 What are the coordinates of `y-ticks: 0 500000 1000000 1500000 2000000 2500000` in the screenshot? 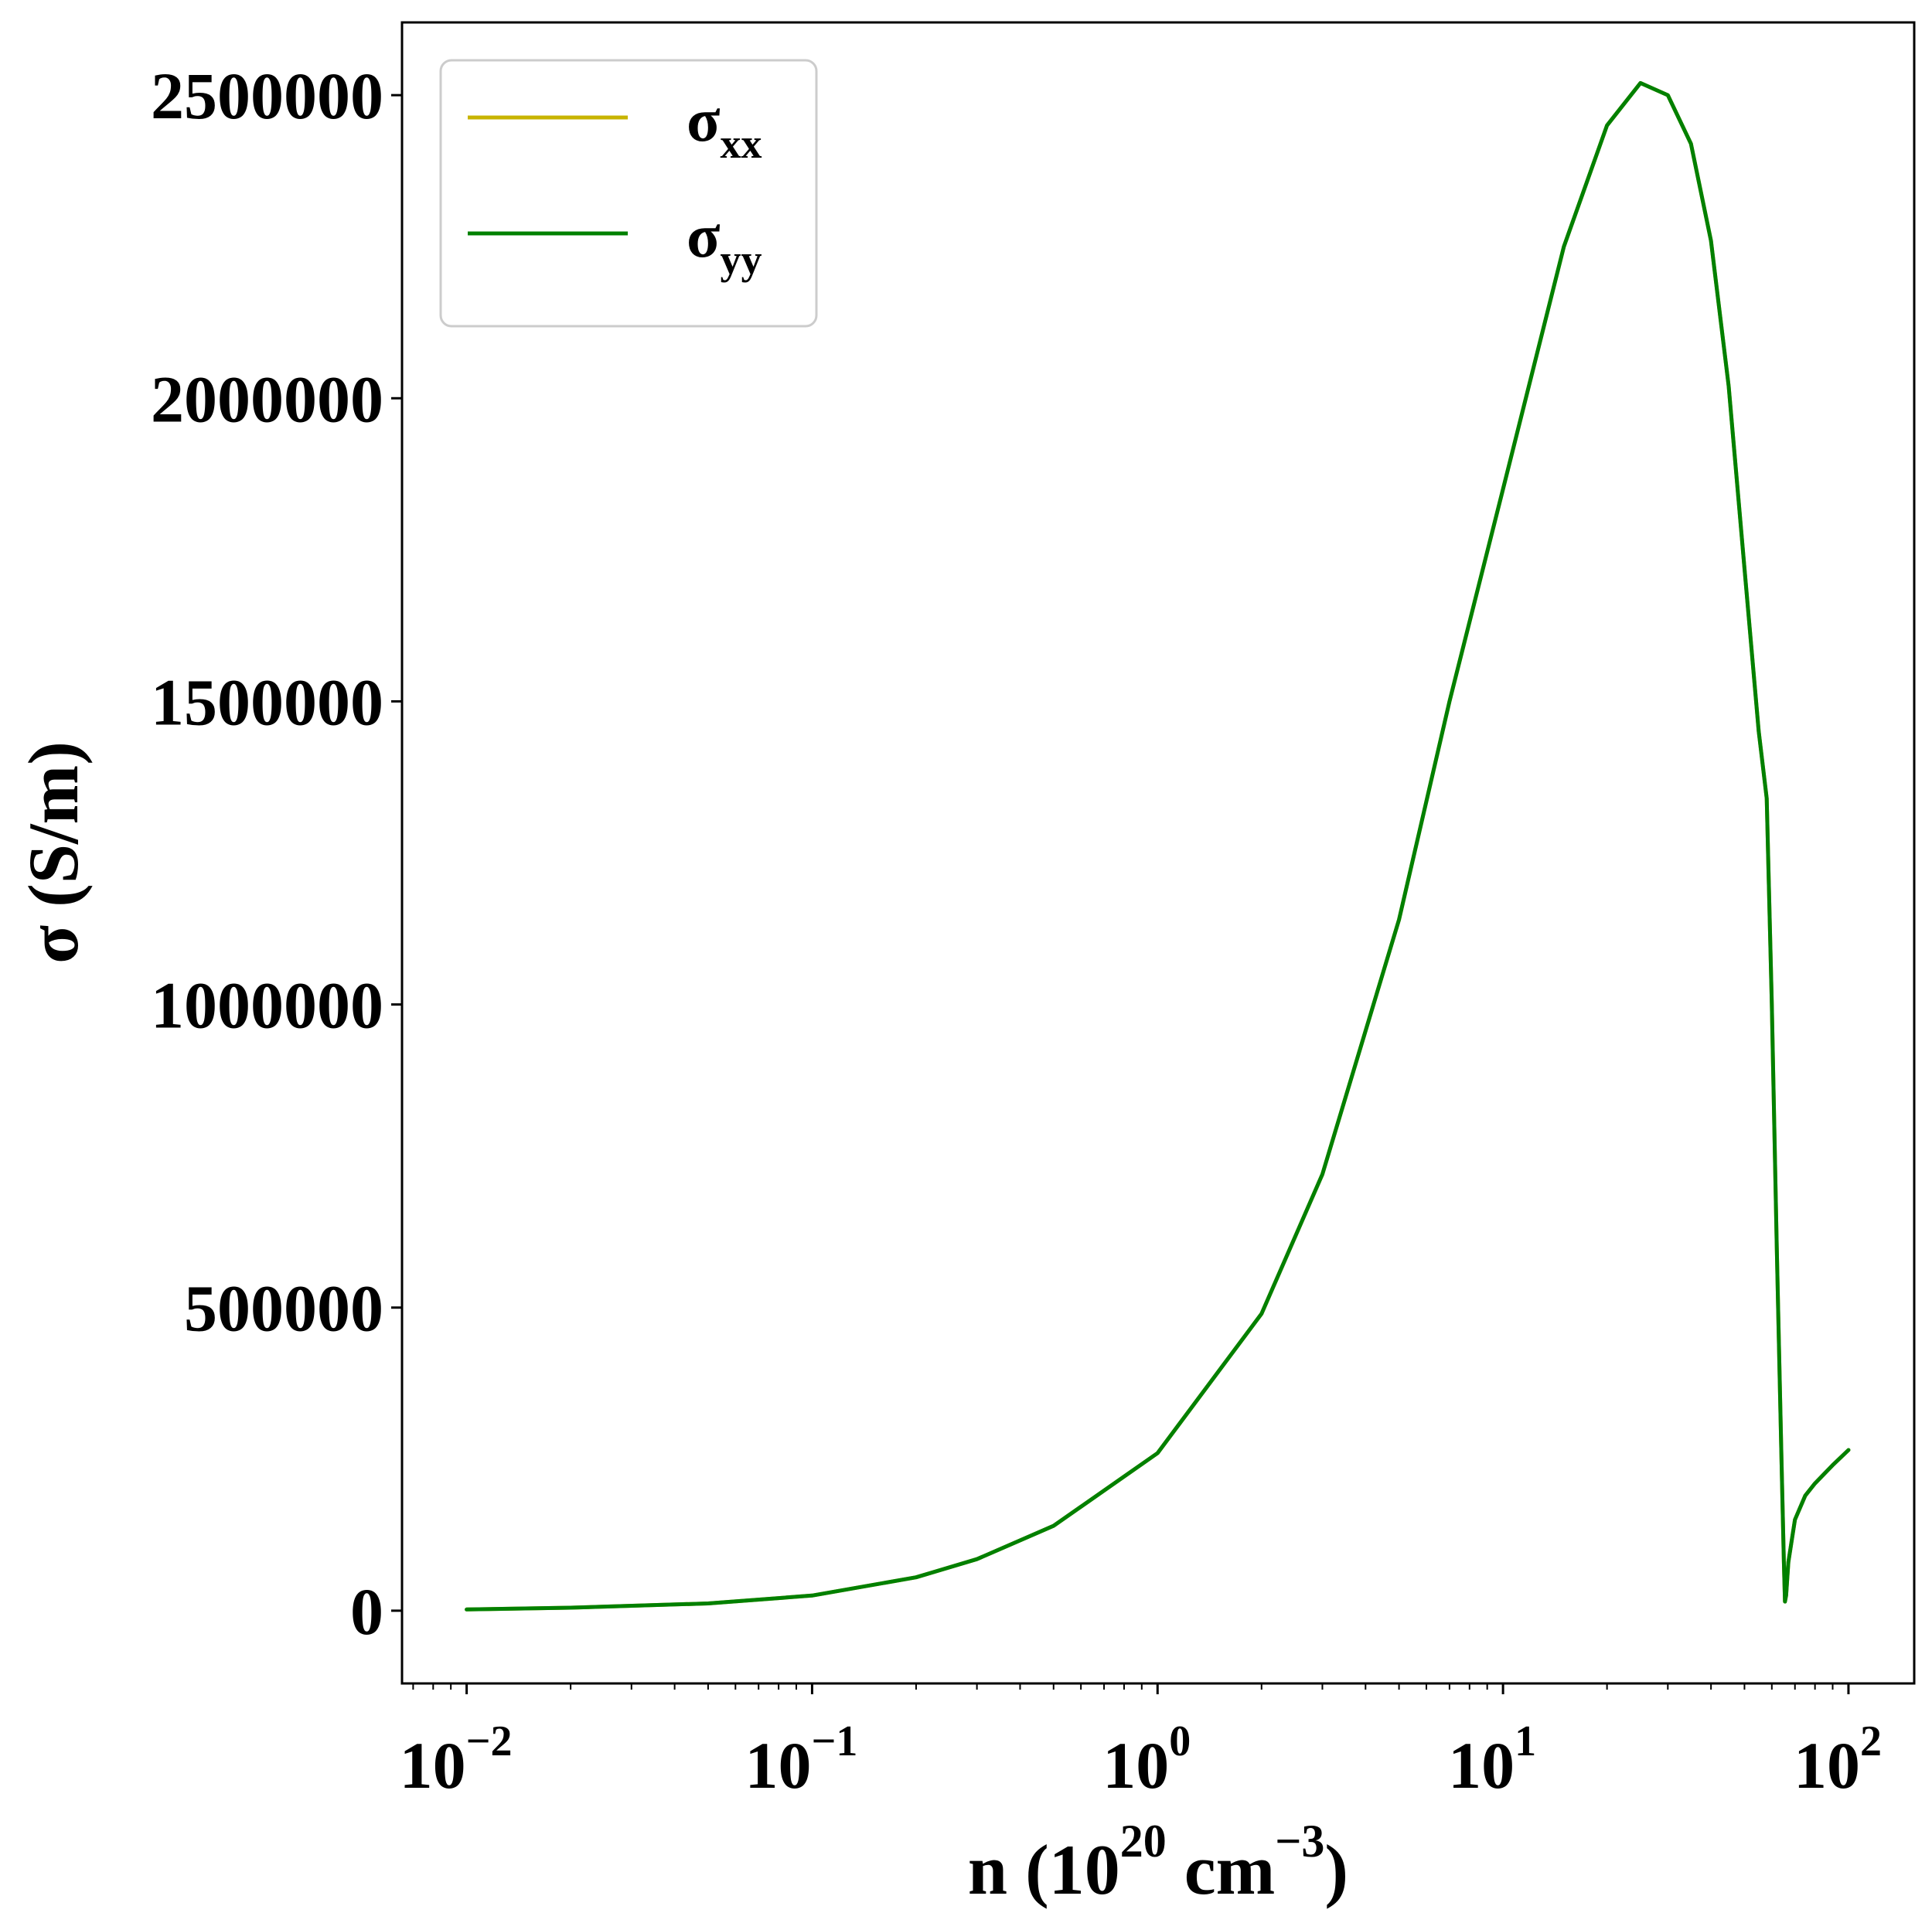 It's located at (276, 854).